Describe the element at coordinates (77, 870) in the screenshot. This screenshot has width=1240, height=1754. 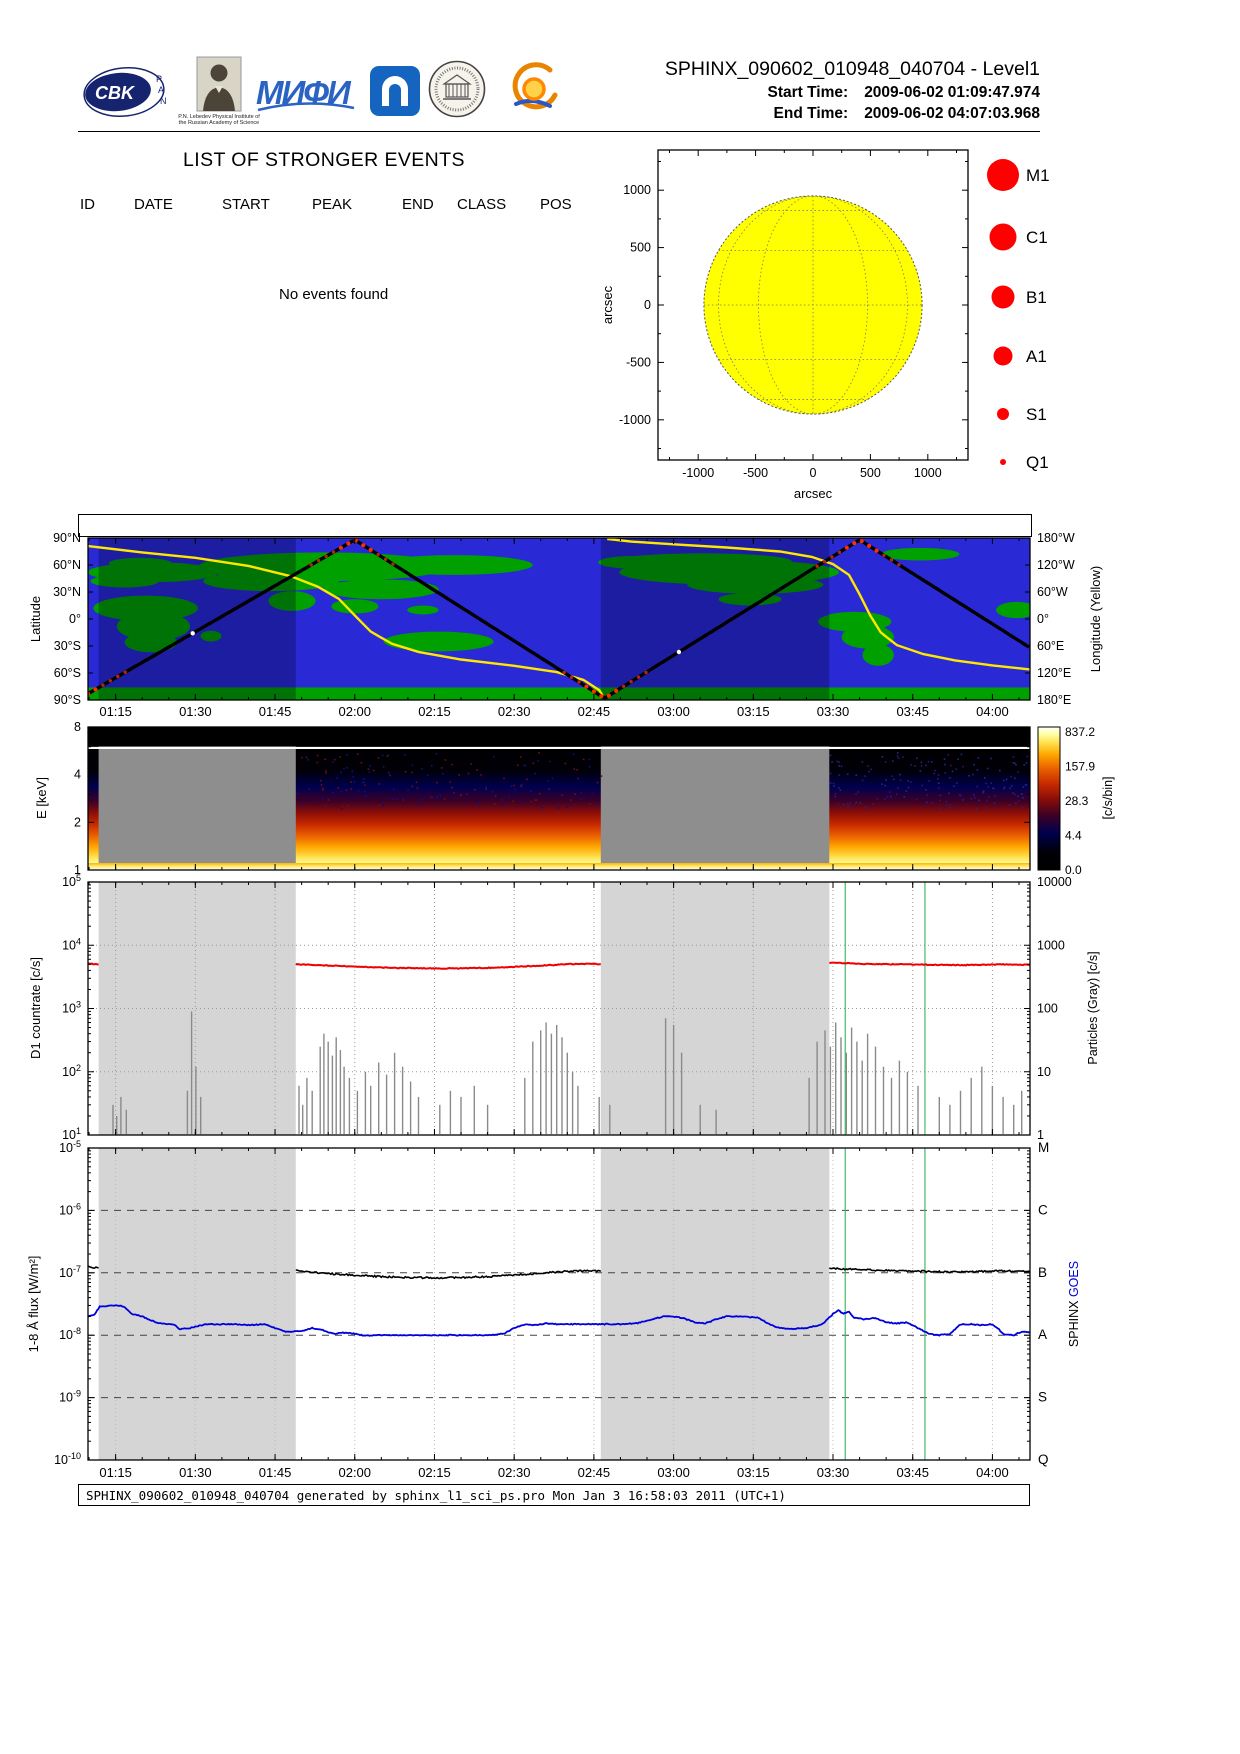
I see `energy-tick-label: 1` at that location.